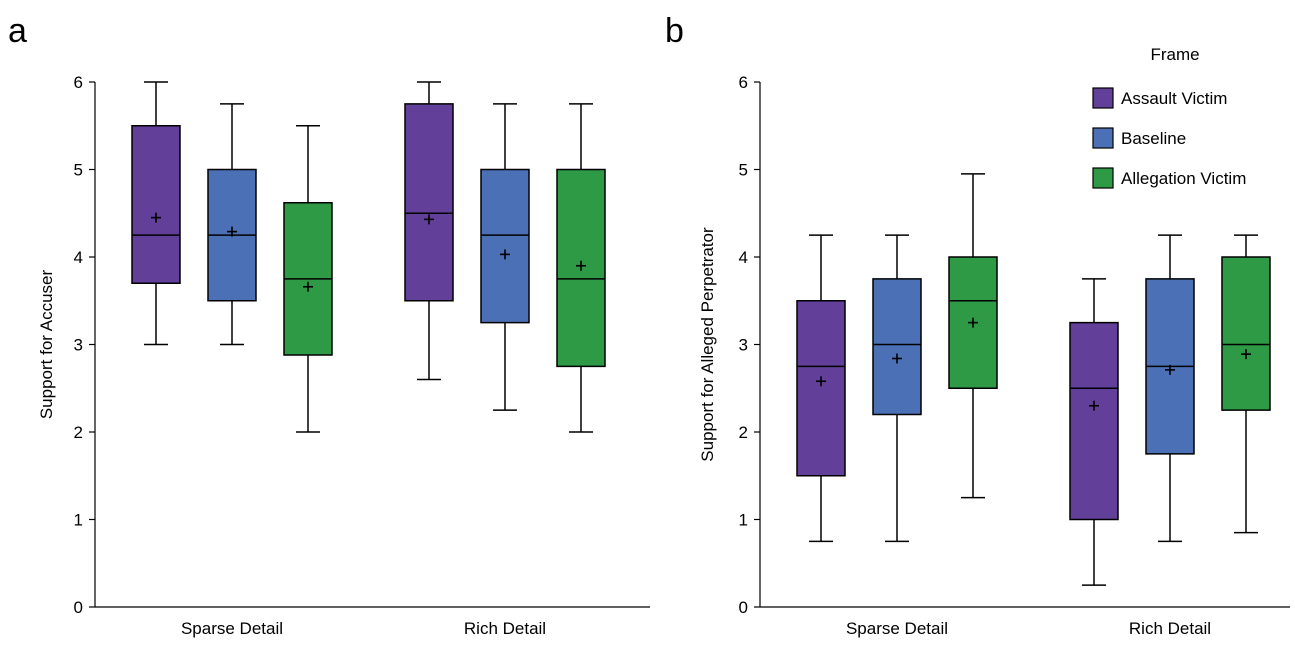 This screenshot has height=648, width=1295. What do you see at coordinates (1174, 98) in the screenshot?
I see `legend-label: Assault Victim` at bounding box center [1174, 98].